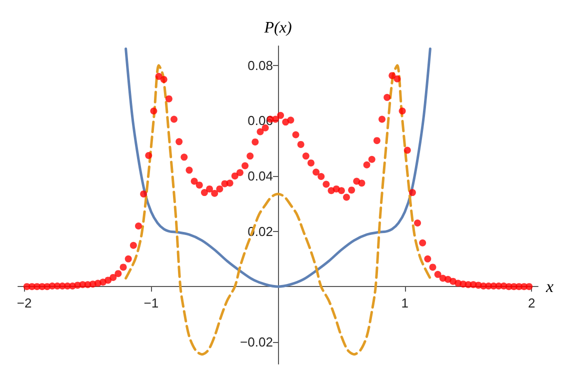 The height and width of the screenshot is (380, 581). I want to click on y-tick-label: −0.02, so click(256, 342).